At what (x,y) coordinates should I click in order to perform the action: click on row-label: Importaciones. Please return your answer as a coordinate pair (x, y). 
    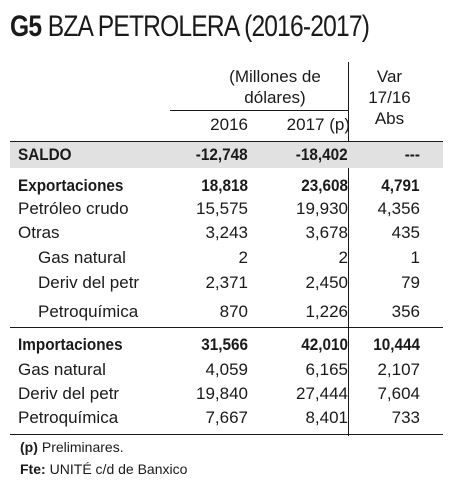
    Looking at the image, I should click on (70, 344).